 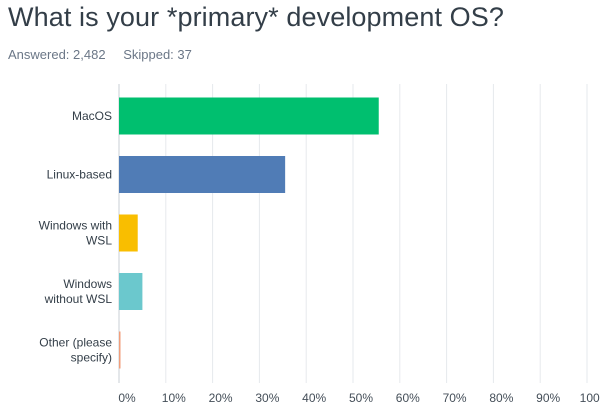 What do you see at coordinates (75, 343) in the screenshot?
I see `category-label-other-please-specify-line-1: Other (please` at bounding box center [75, 343].